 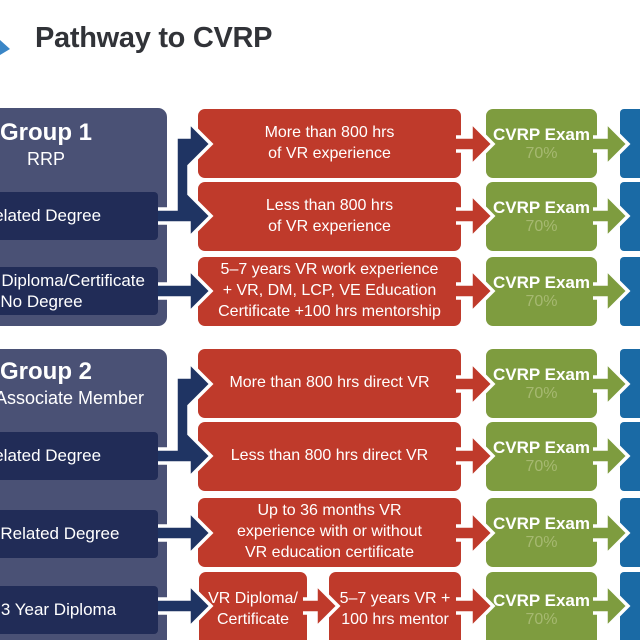 What do you see at coordinates (630, 456) in the screenshot?
I see `final-step-row5` at bounding box center [630, 456].